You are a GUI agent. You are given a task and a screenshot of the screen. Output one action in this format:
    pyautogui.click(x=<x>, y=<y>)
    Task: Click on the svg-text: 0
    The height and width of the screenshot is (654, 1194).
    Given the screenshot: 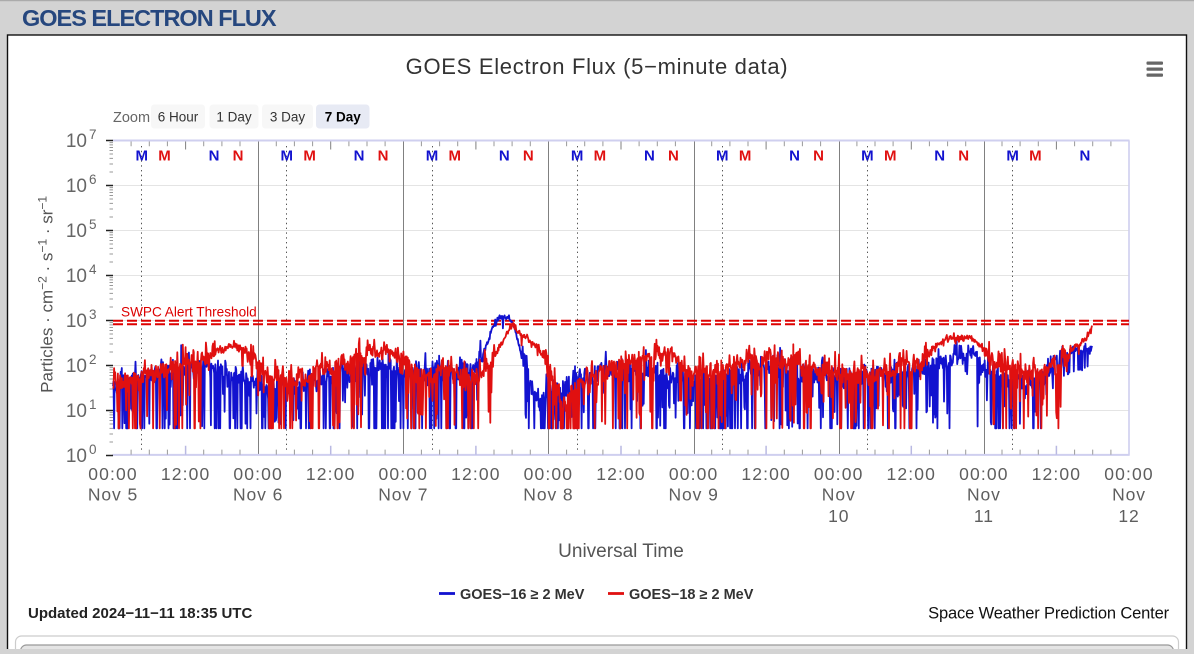 What is the action you would take?
    pyautogui.click(x=93, y=449)
    